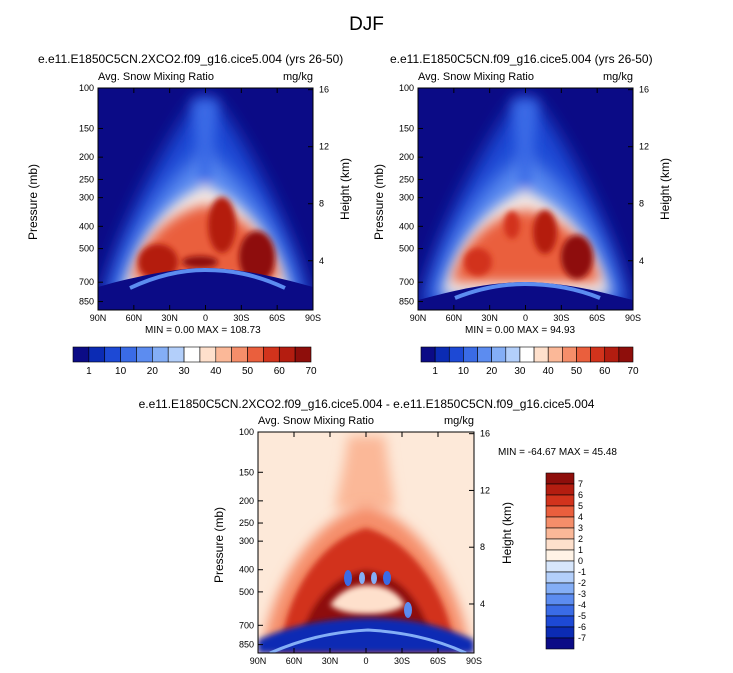 Image resolution: width=733 pixels, height=673 pixels. I want to click on panel-3-height-tick-label: 12, so click(485, 490).